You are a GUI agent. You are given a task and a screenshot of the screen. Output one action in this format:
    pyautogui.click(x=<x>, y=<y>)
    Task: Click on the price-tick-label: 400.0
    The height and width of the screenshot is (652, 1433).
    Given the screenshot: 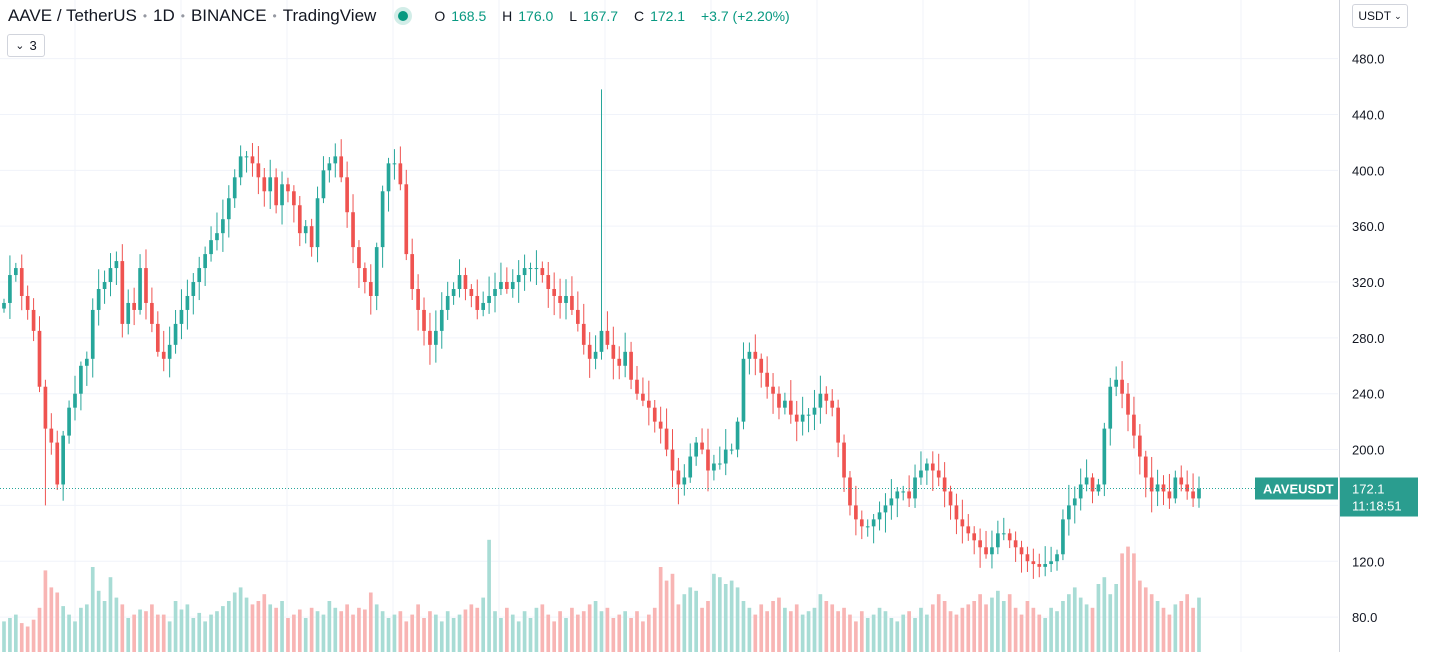 What is the action you would take?
    pyautogui.click(x=1368, y=170)
    